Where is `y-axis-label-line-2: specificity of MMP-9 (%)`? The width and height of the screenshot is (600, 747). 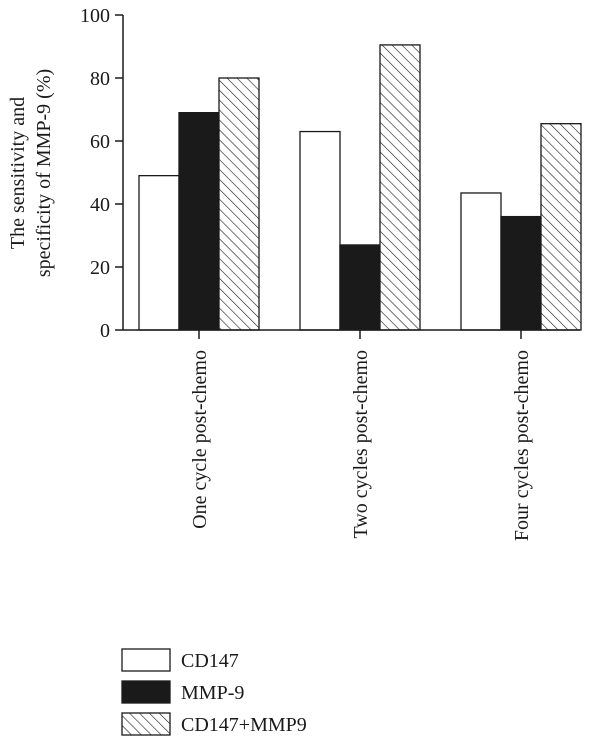
y-axis-label-line-2: specificity of MMP-9 (%) is located at coordinates (44, 173).